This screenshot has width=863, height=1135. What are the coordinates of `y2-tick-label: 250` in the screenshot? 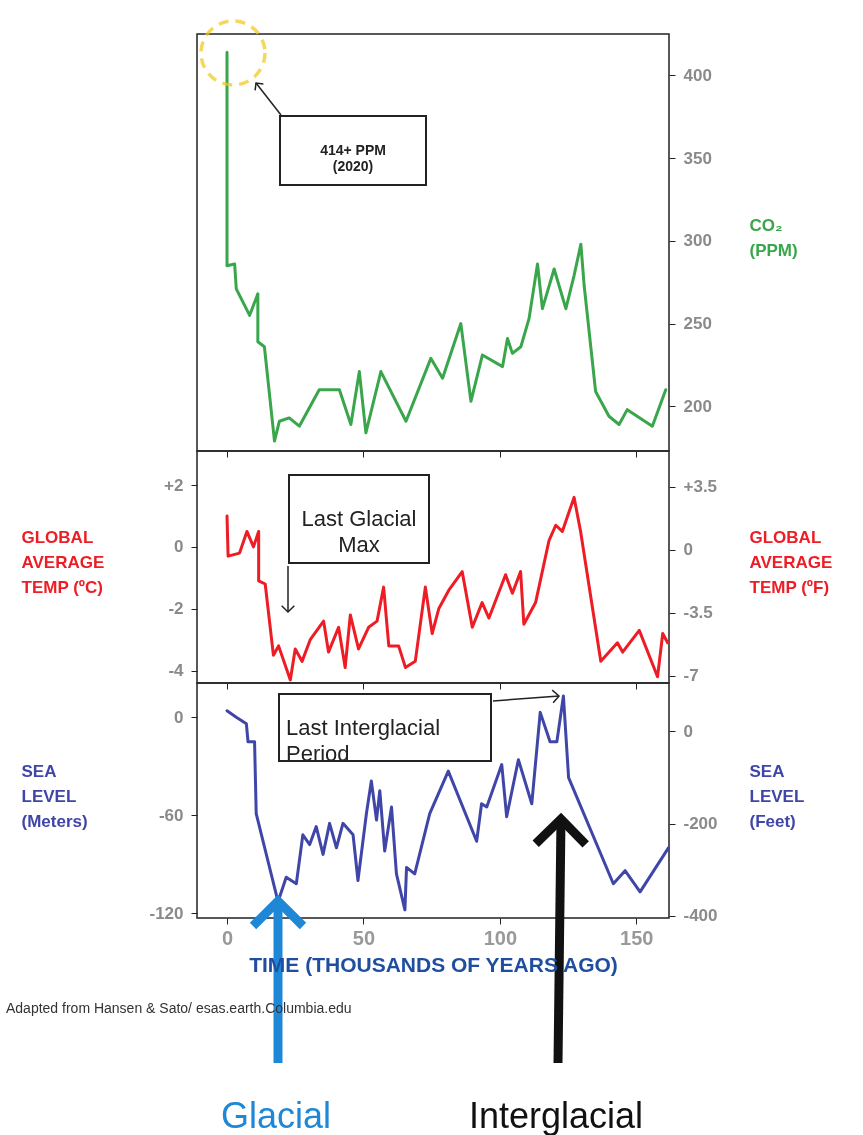 It's located at (697, 324).